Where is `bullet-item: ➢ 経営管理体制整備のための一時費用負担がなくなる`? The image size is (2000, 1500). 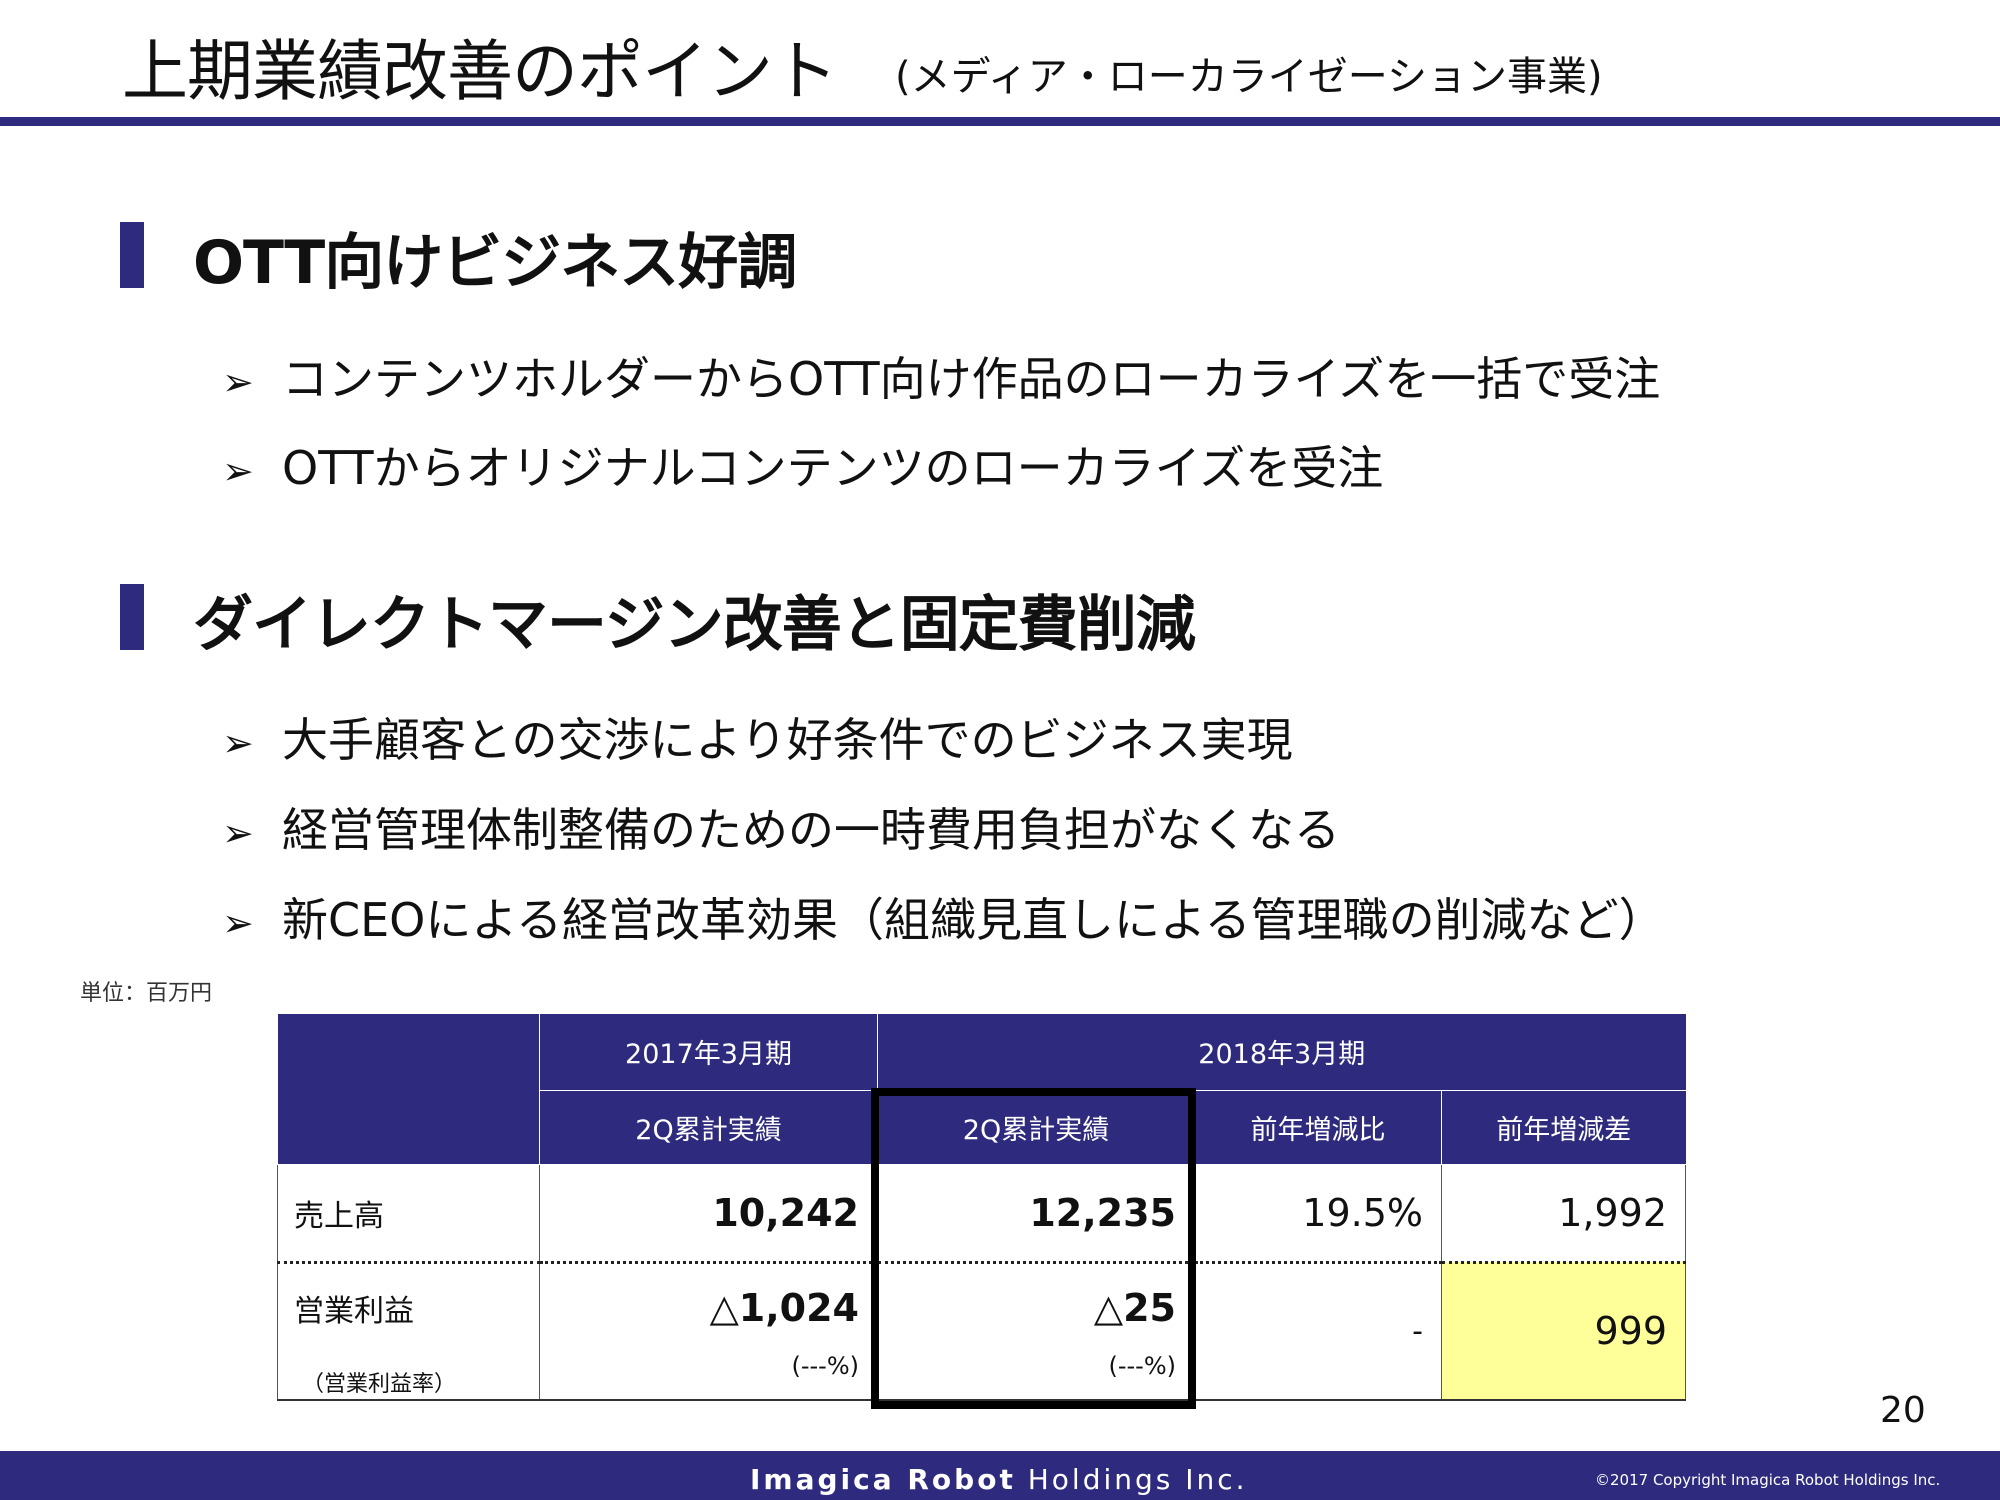
bullet-item: ➢ 経営管理体制整備のための一時費用負担がなくなる is located at coordinates (781, 827).